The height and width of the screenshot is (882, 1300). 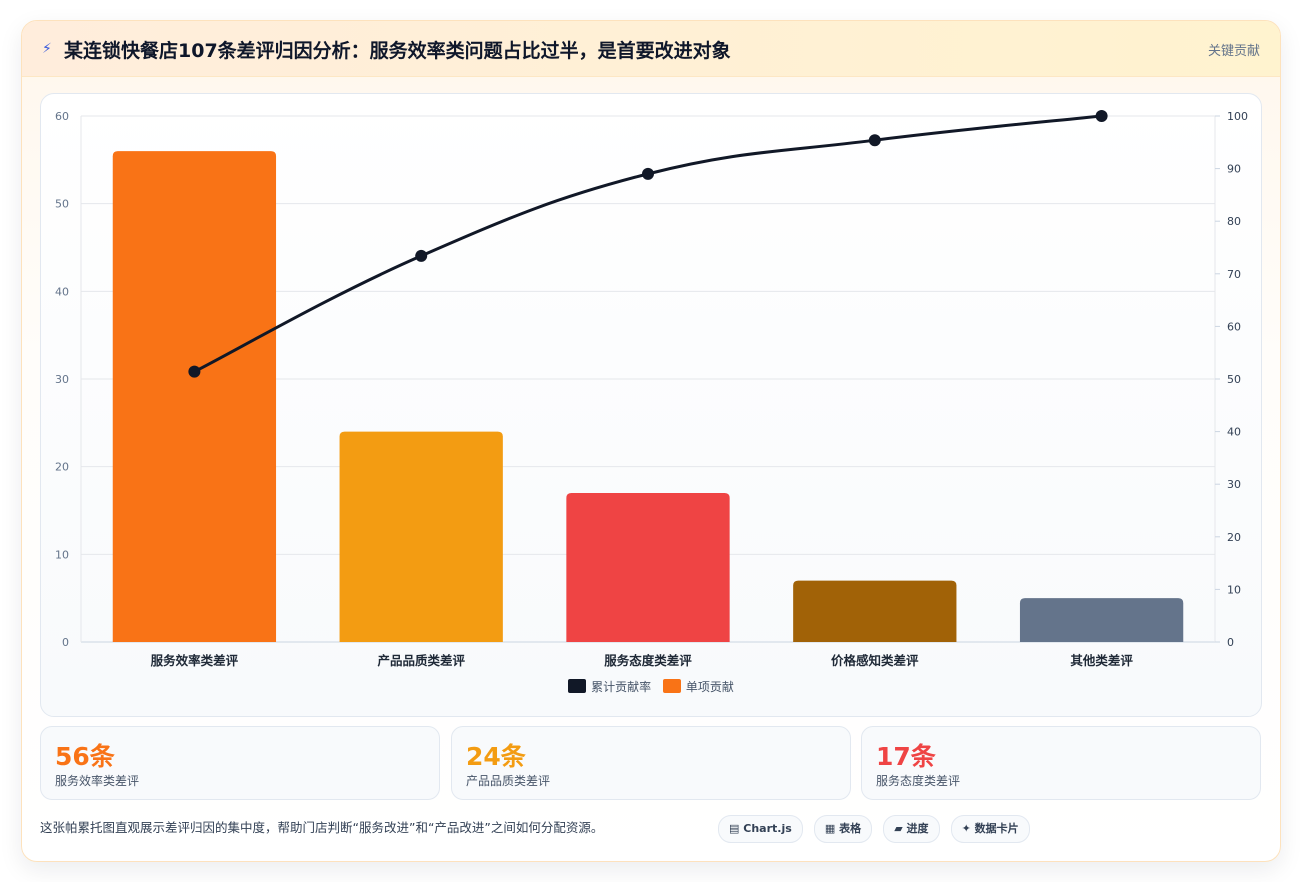 What do you see at coordinates (709, 687) in the screenshot?
I see `legend-label-contribution: 单项贡献` at bounding box center [709, 687].